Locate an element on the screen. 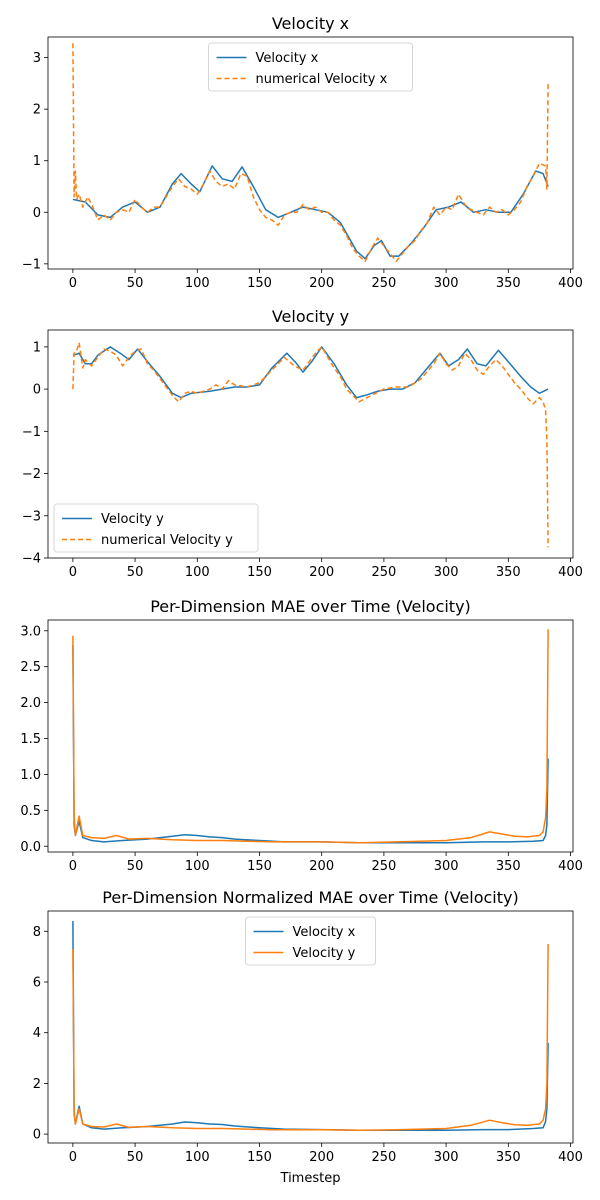  x-axis-label: Timestep is located at coordinates (310, 1178).